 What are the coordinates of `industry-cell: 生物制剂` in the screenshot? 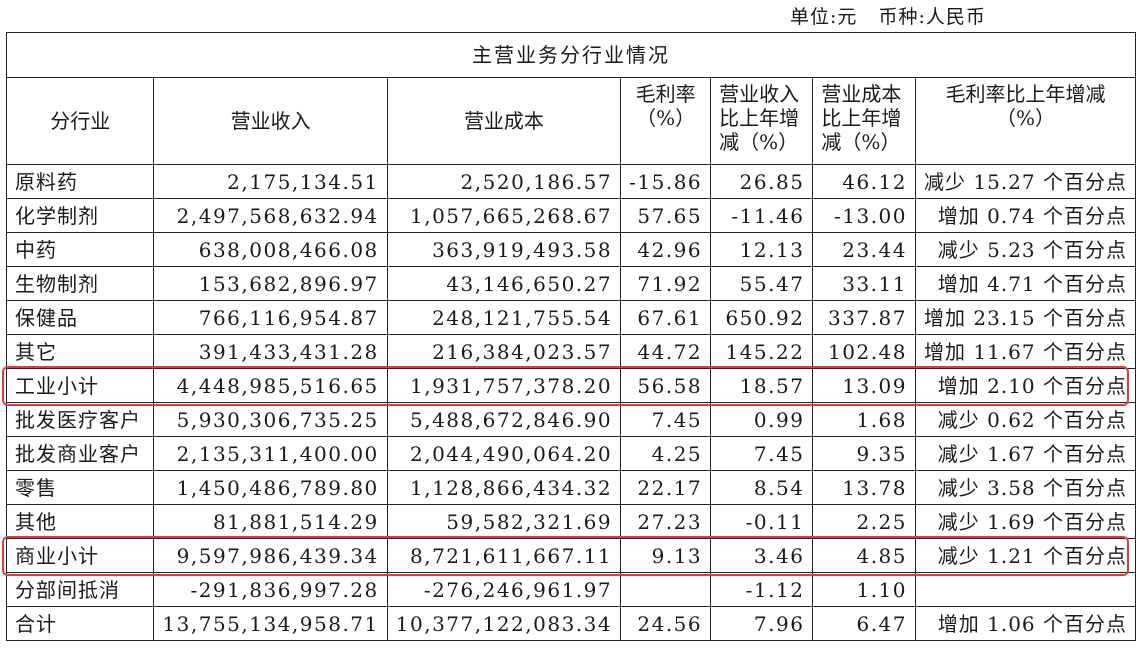 It's located at (80, 283).